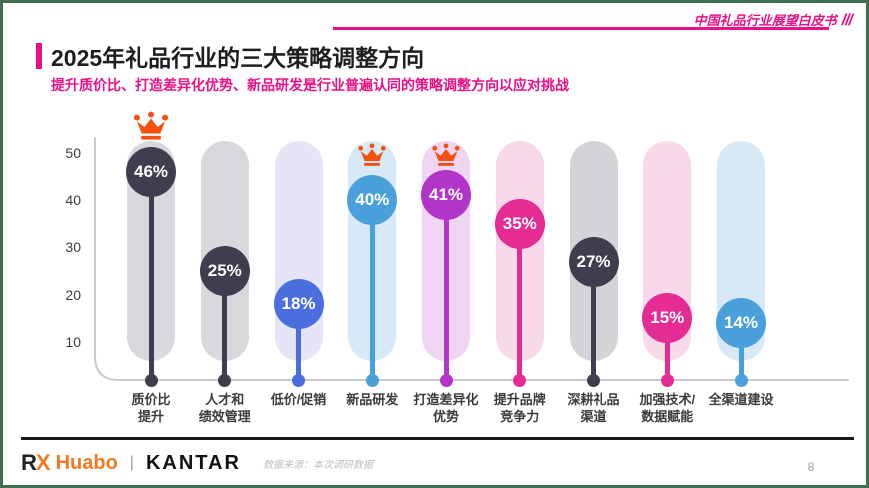 The width and height of the screenshot is (869, 488). I want to click on category-label-line: 新品研发, so click(372, 399).